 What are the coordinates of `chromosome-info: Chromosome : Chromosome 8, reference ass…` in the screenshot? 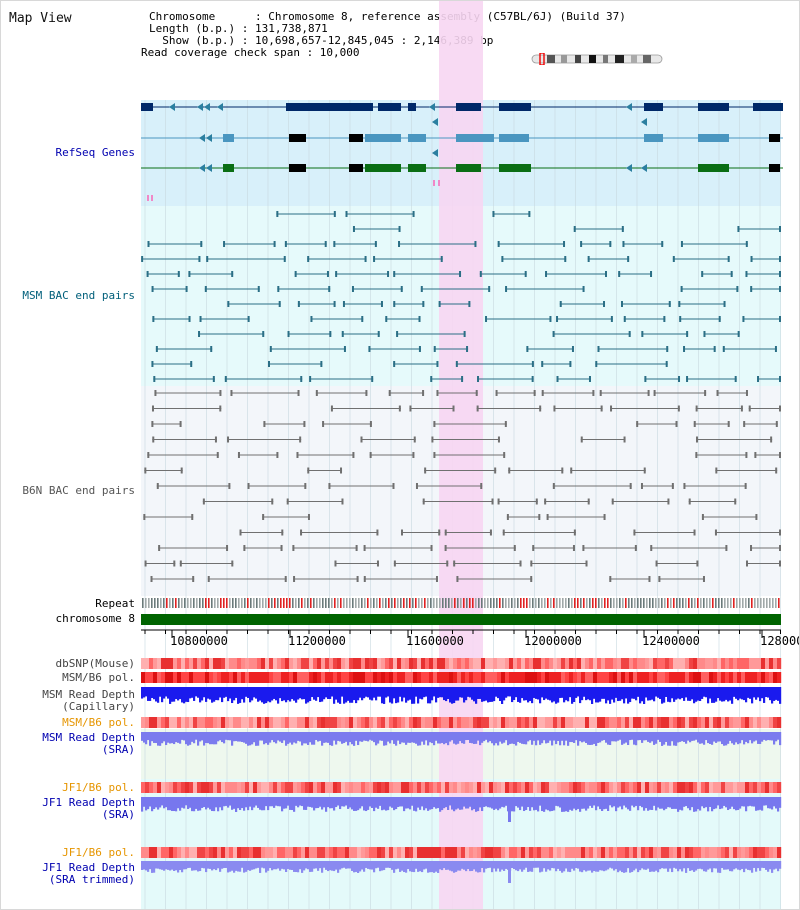 It's located at (383, 35).